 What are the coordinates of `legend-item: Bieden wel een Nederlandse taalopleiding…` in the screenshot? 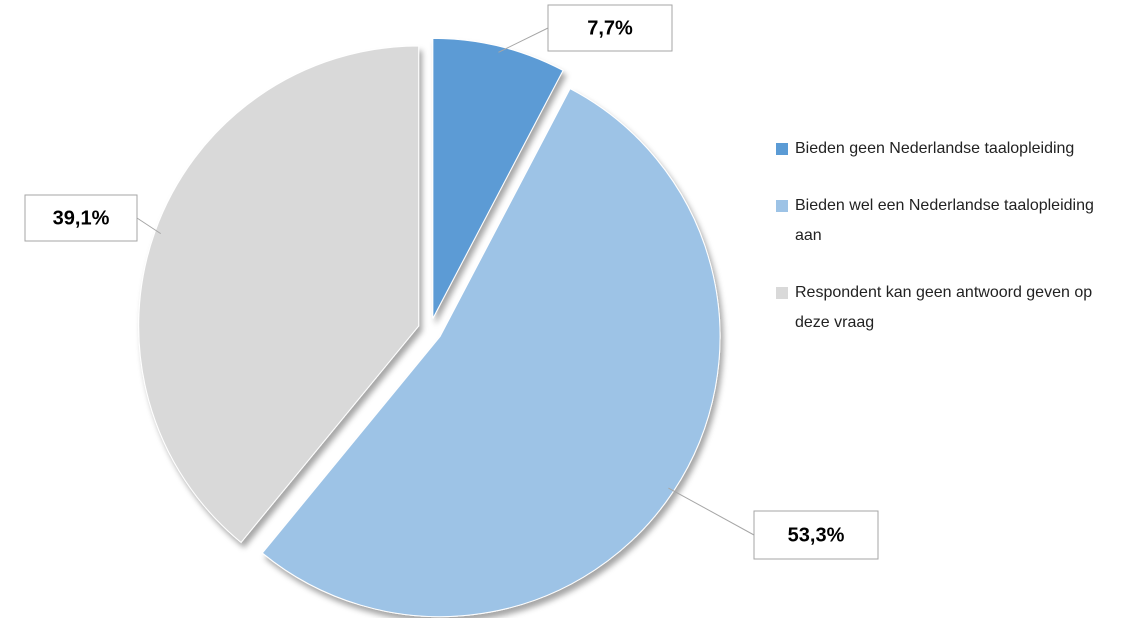 It's located at (941, 221).